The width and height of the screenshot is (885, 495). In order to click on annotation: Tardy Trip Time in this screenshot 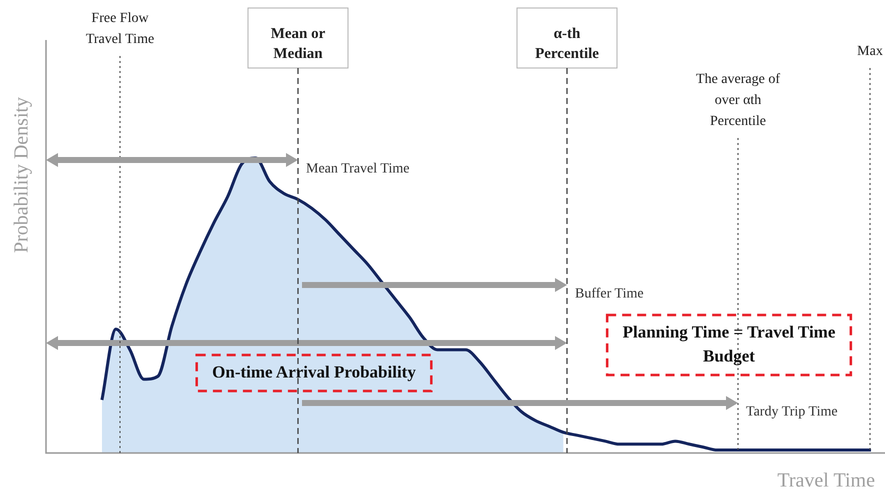, I will do `click(792, 412)`.